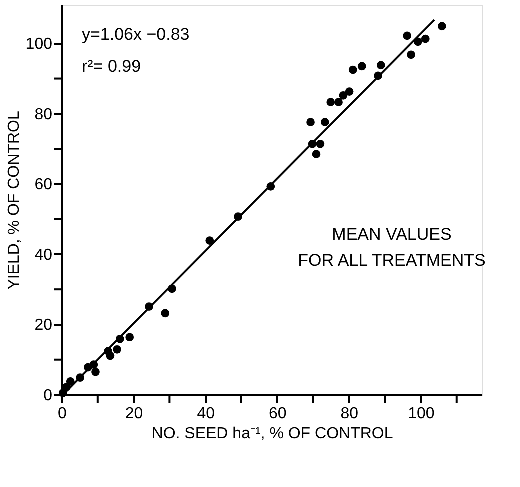  I want to click on annotation: y=1.06x −0.83, so click(136, 34).